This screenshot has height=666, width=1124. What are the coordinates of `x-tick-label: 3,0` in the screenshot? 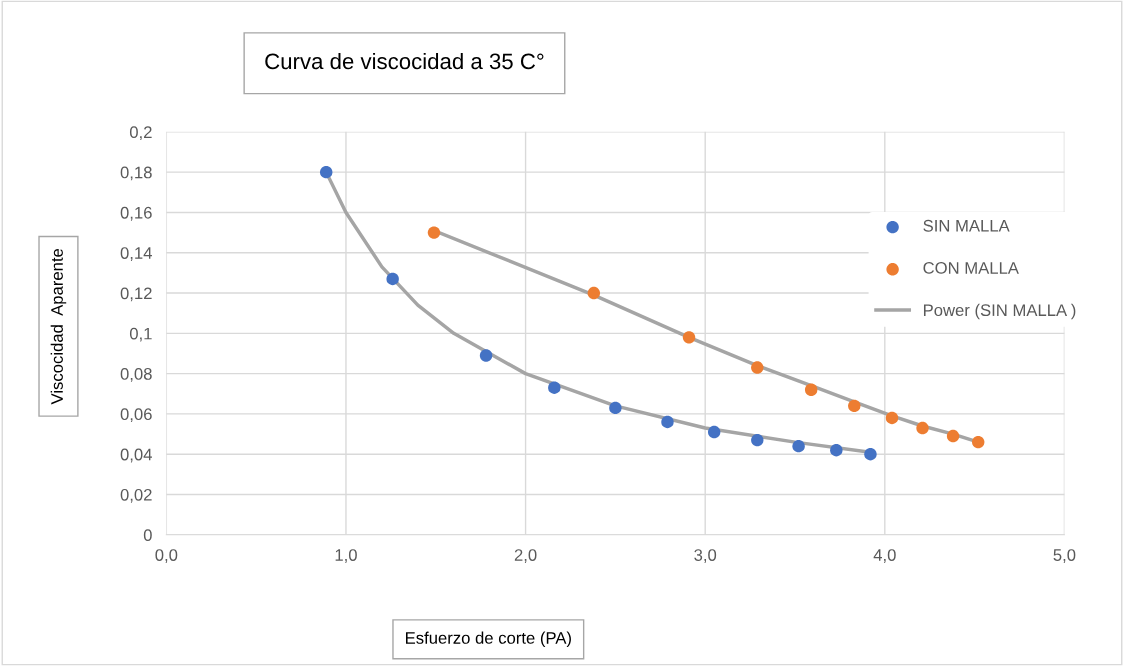 It's located at (705, 556).